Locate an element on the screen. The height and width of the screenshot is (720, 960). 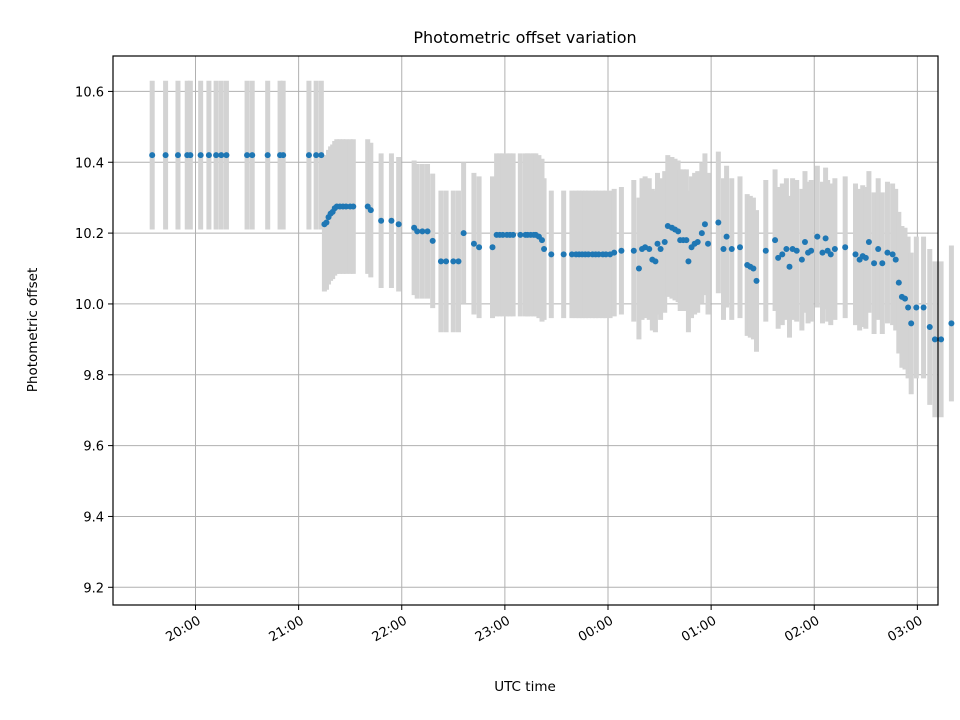
y-tick-label: 10.4 is located at coordinates (89, 163).